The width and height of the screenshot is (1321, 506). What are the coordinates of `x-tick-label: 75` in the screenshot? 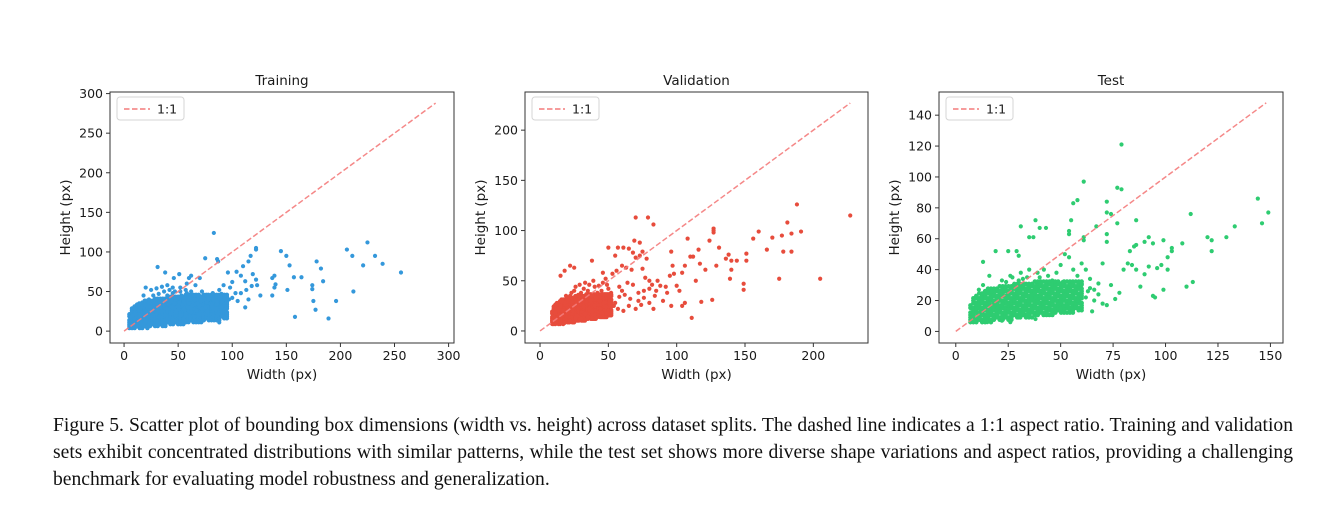 It's located at (1113, 355).